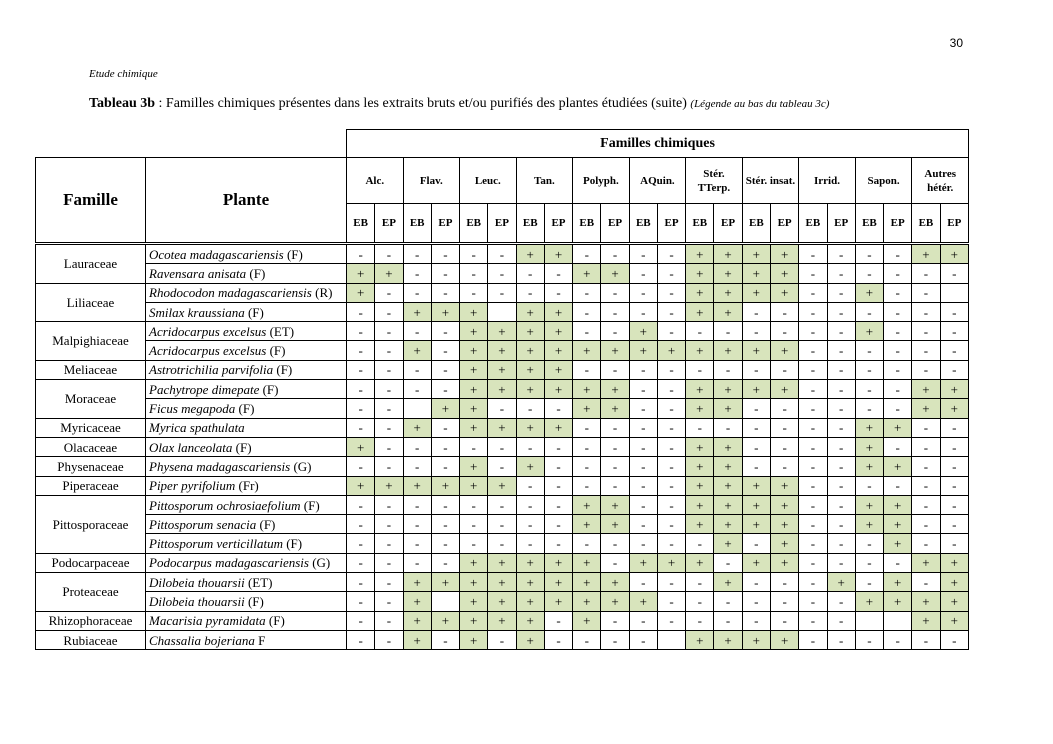 This screenshot has width=1053, height=744. What do you see at coordinates (192, 486) in the screenshot?
I see `plant-name: Piper pyrifolium` at bounding box center [192, 486].